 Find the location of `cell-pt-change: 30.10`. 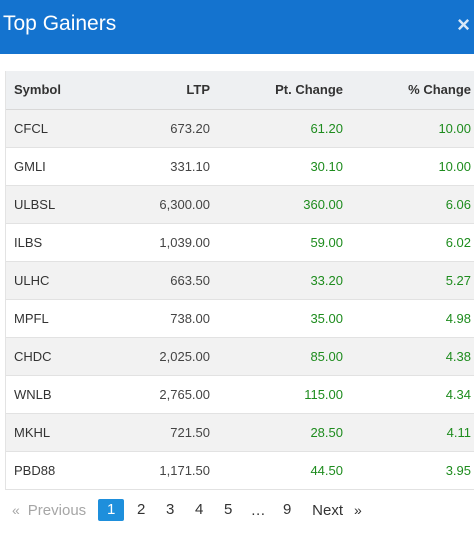

cell-pt-change: 30.10 is located at coordinates (276, 166).